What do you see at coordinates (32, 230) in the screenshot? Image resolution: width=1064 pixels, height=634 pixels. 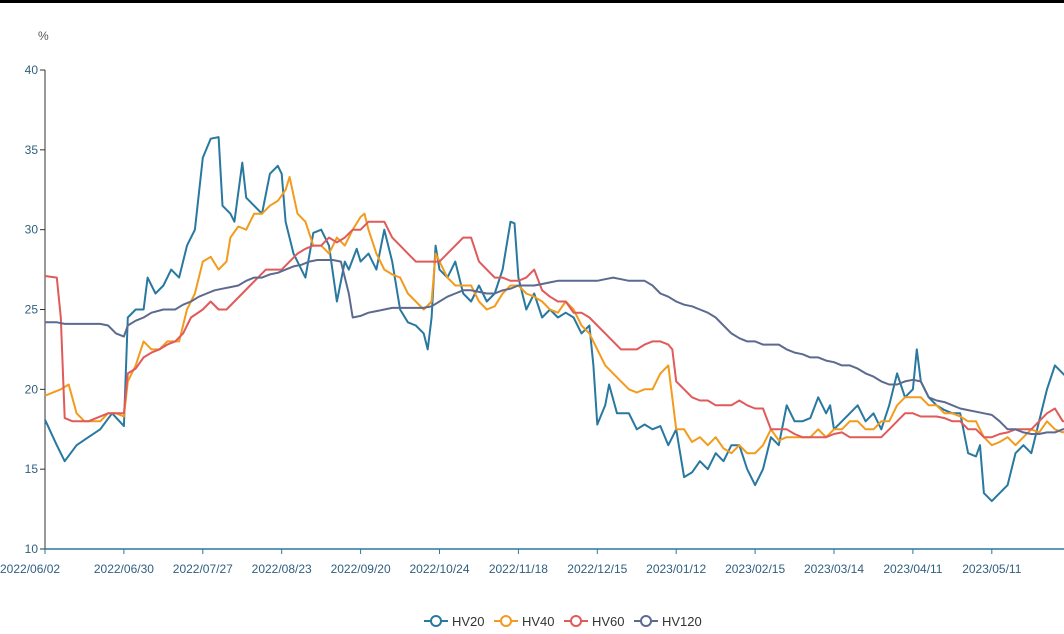 I see `y-tick-label: 30` at bounding box center [32, 230].